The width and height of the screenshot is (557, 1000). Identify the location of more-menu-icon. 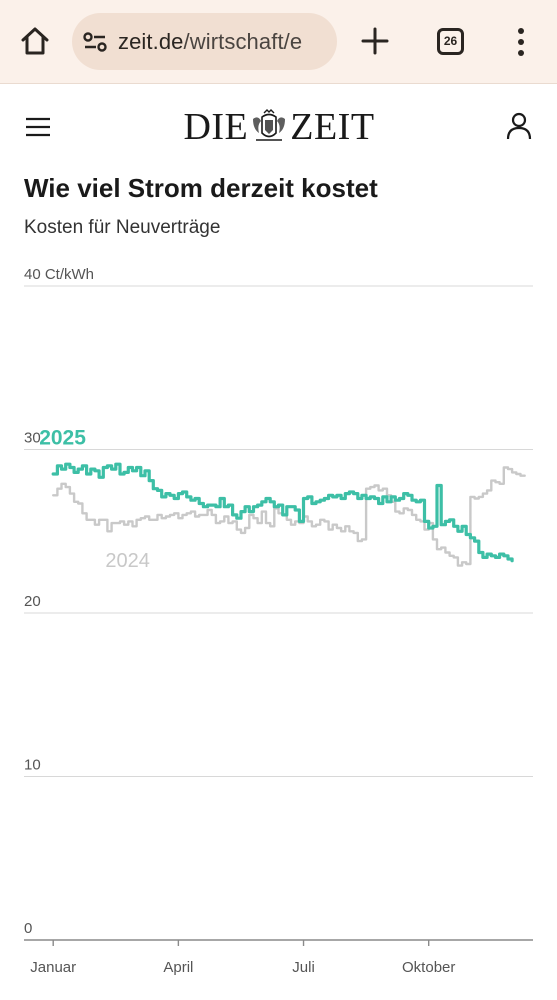
(521, 42).